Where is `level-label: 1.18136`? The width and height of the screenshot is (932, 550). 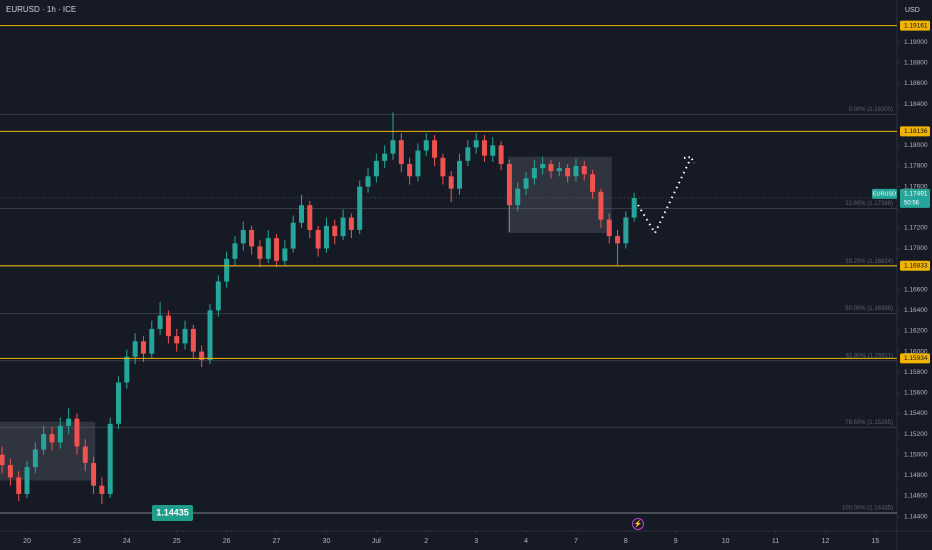
level-label: 1.18136 is located at coordinates (916, 131).